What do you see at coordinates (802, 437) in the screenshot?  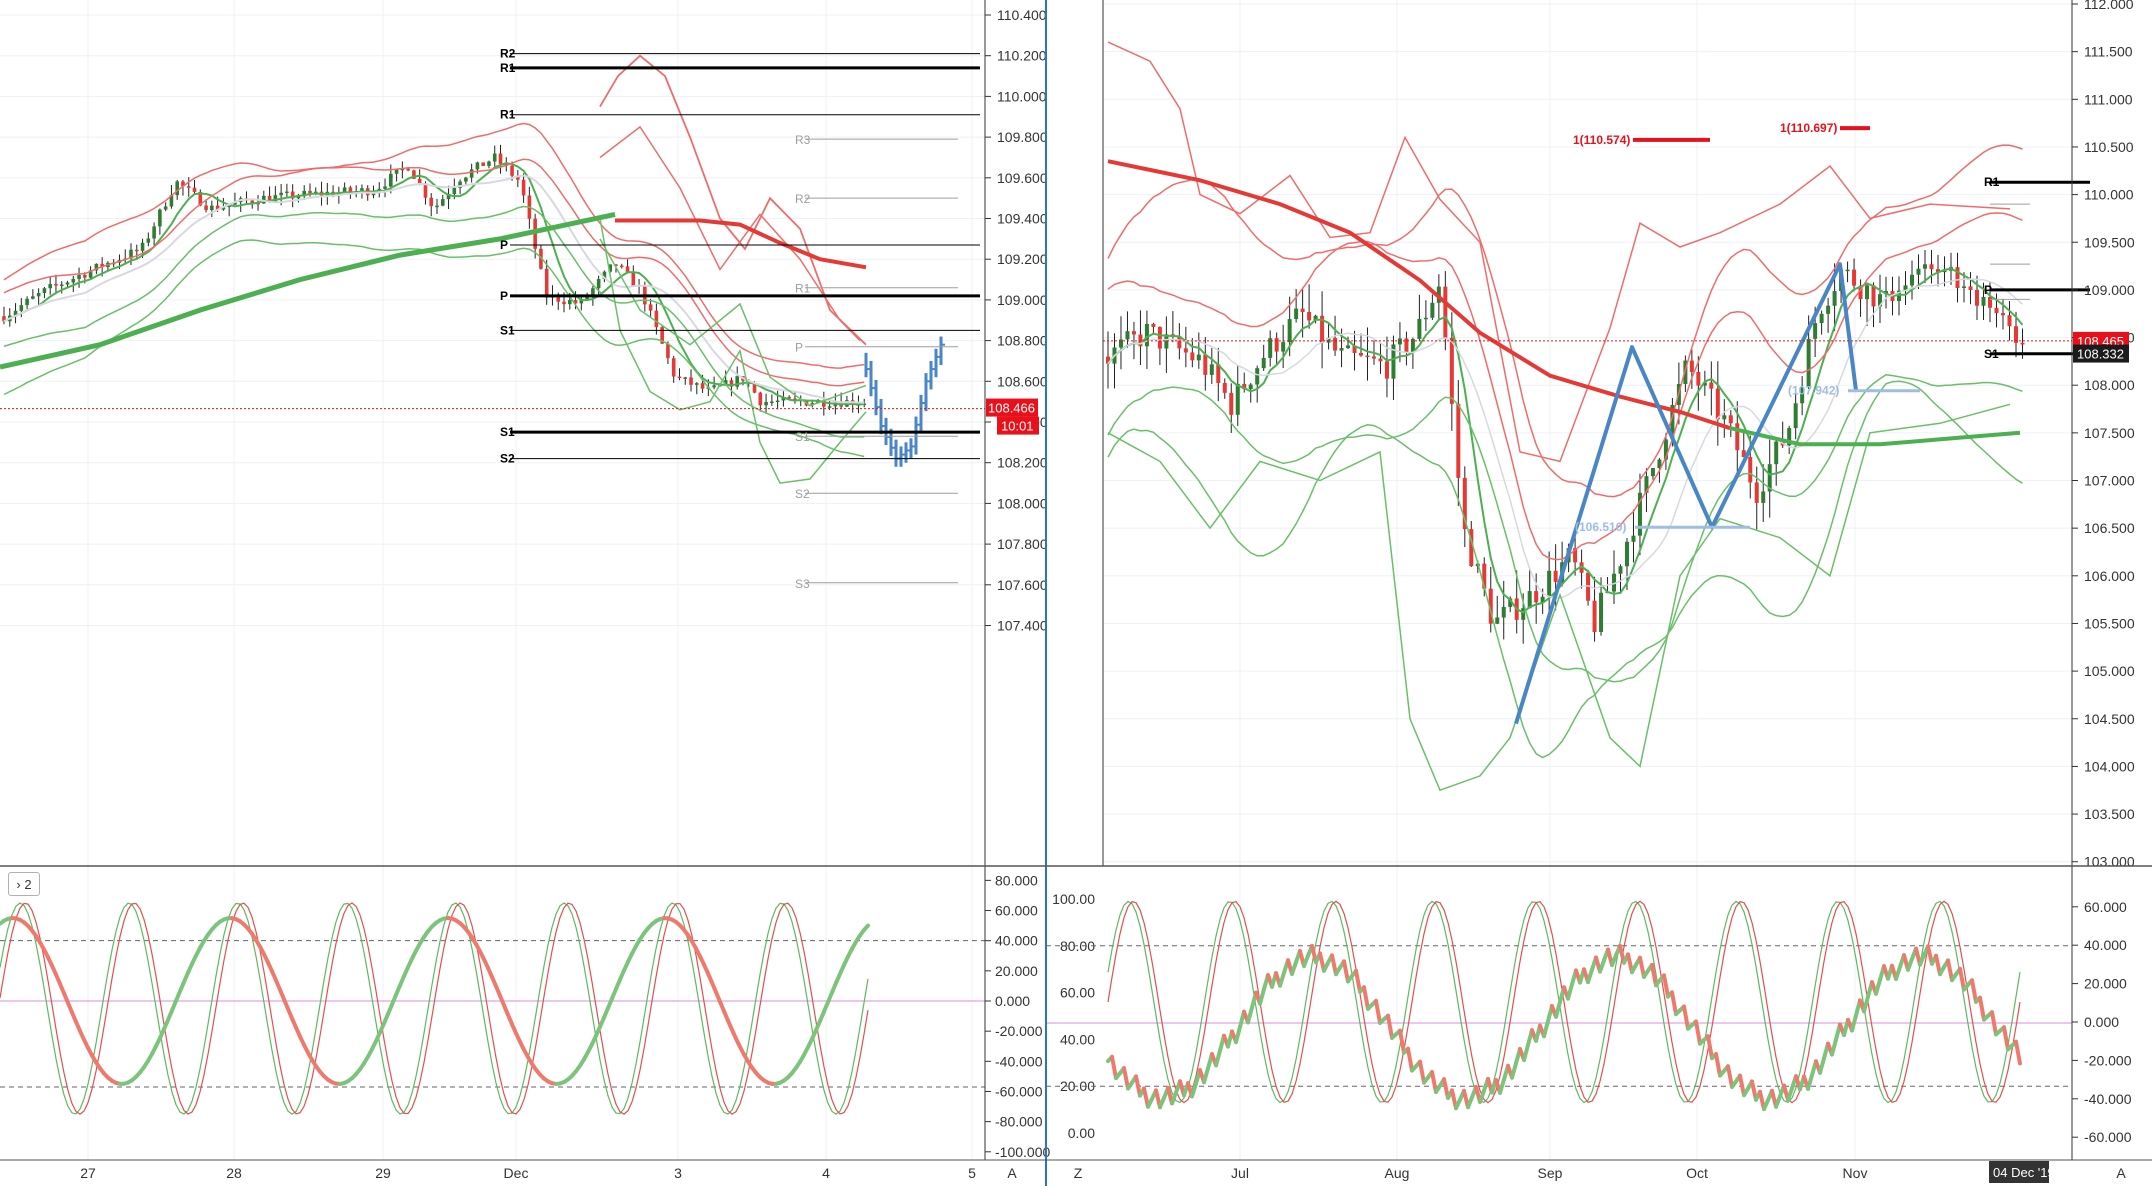 I see `weekly-level-label: S1` at bounding box center [802, 437].